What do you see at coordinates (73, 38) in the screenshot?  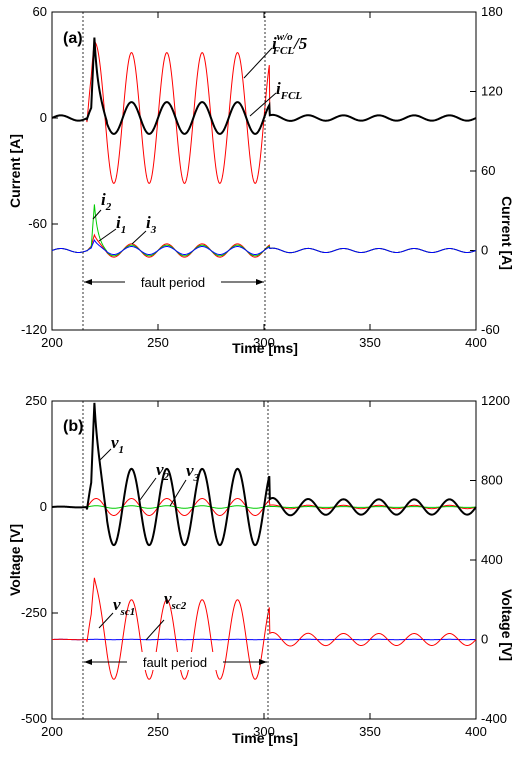 I see `panel-a-label: (a)` at bounding box center [73, 38].